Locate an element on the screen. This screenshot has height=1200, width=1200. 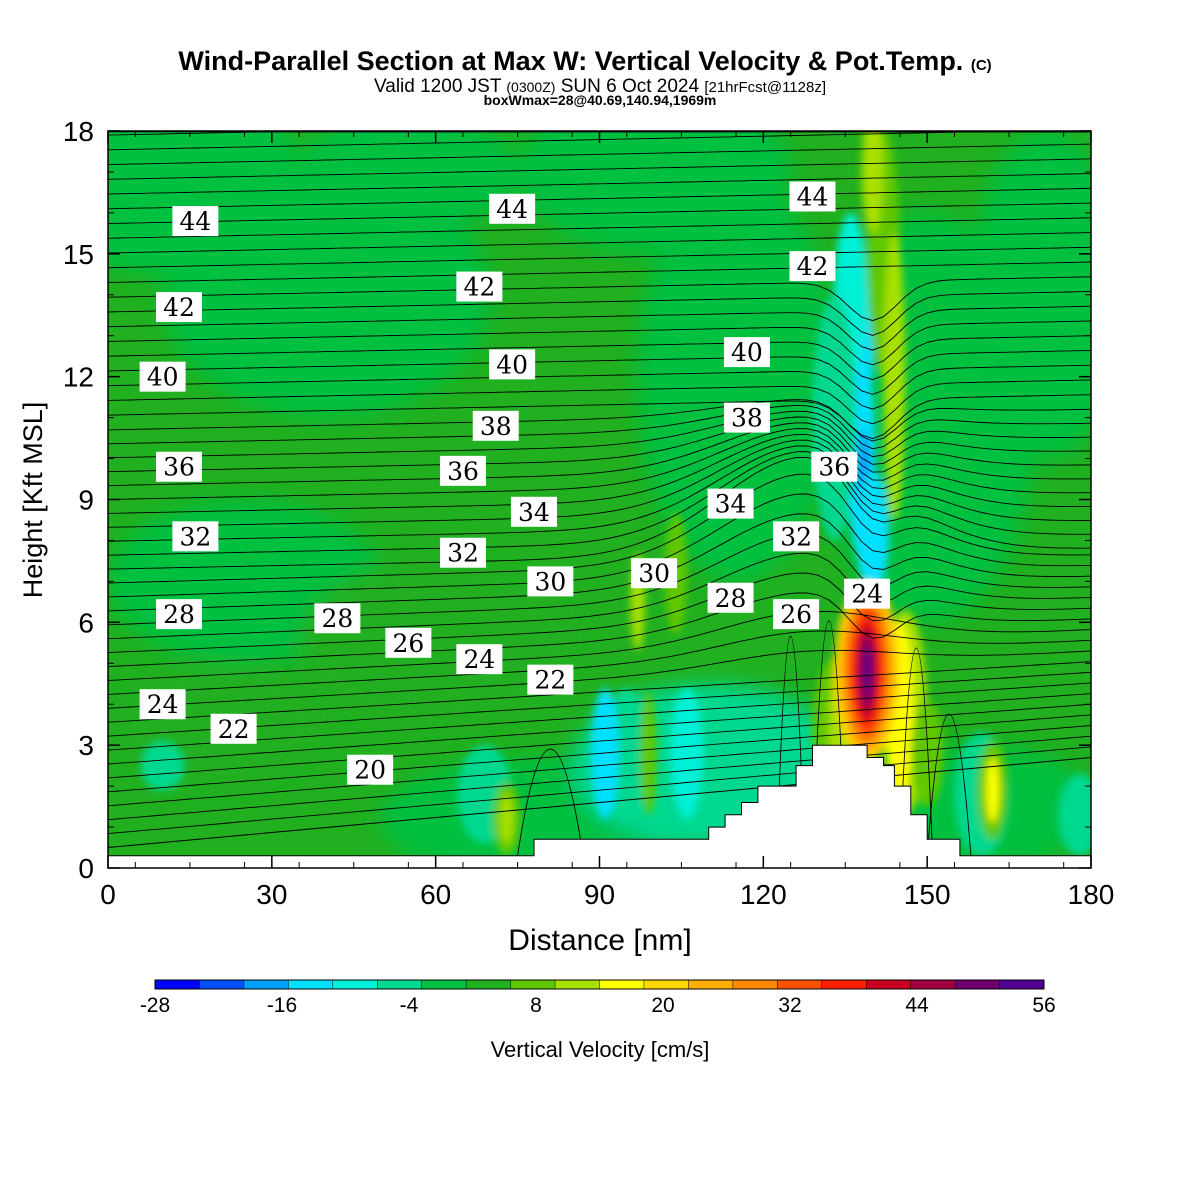
contour-label: 24 is located at coordinates (479, 659).